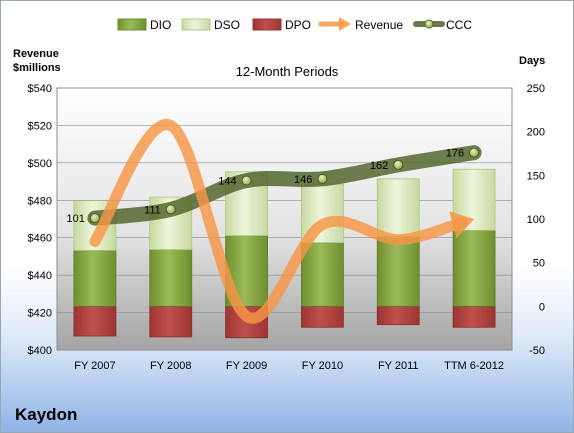  What do you see at coordinates (40, 276) in the screenshot?
I see `left-tick-label: $440` at bounding box center [40, 276].